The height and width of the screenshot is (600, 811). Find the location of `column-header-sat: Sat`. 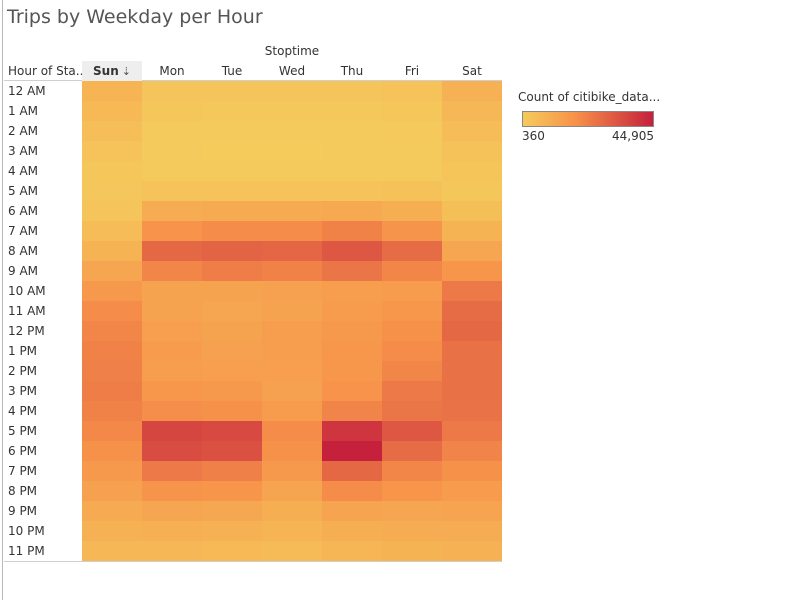

column-header-sat: Sat is located at coordinates (472, 71).